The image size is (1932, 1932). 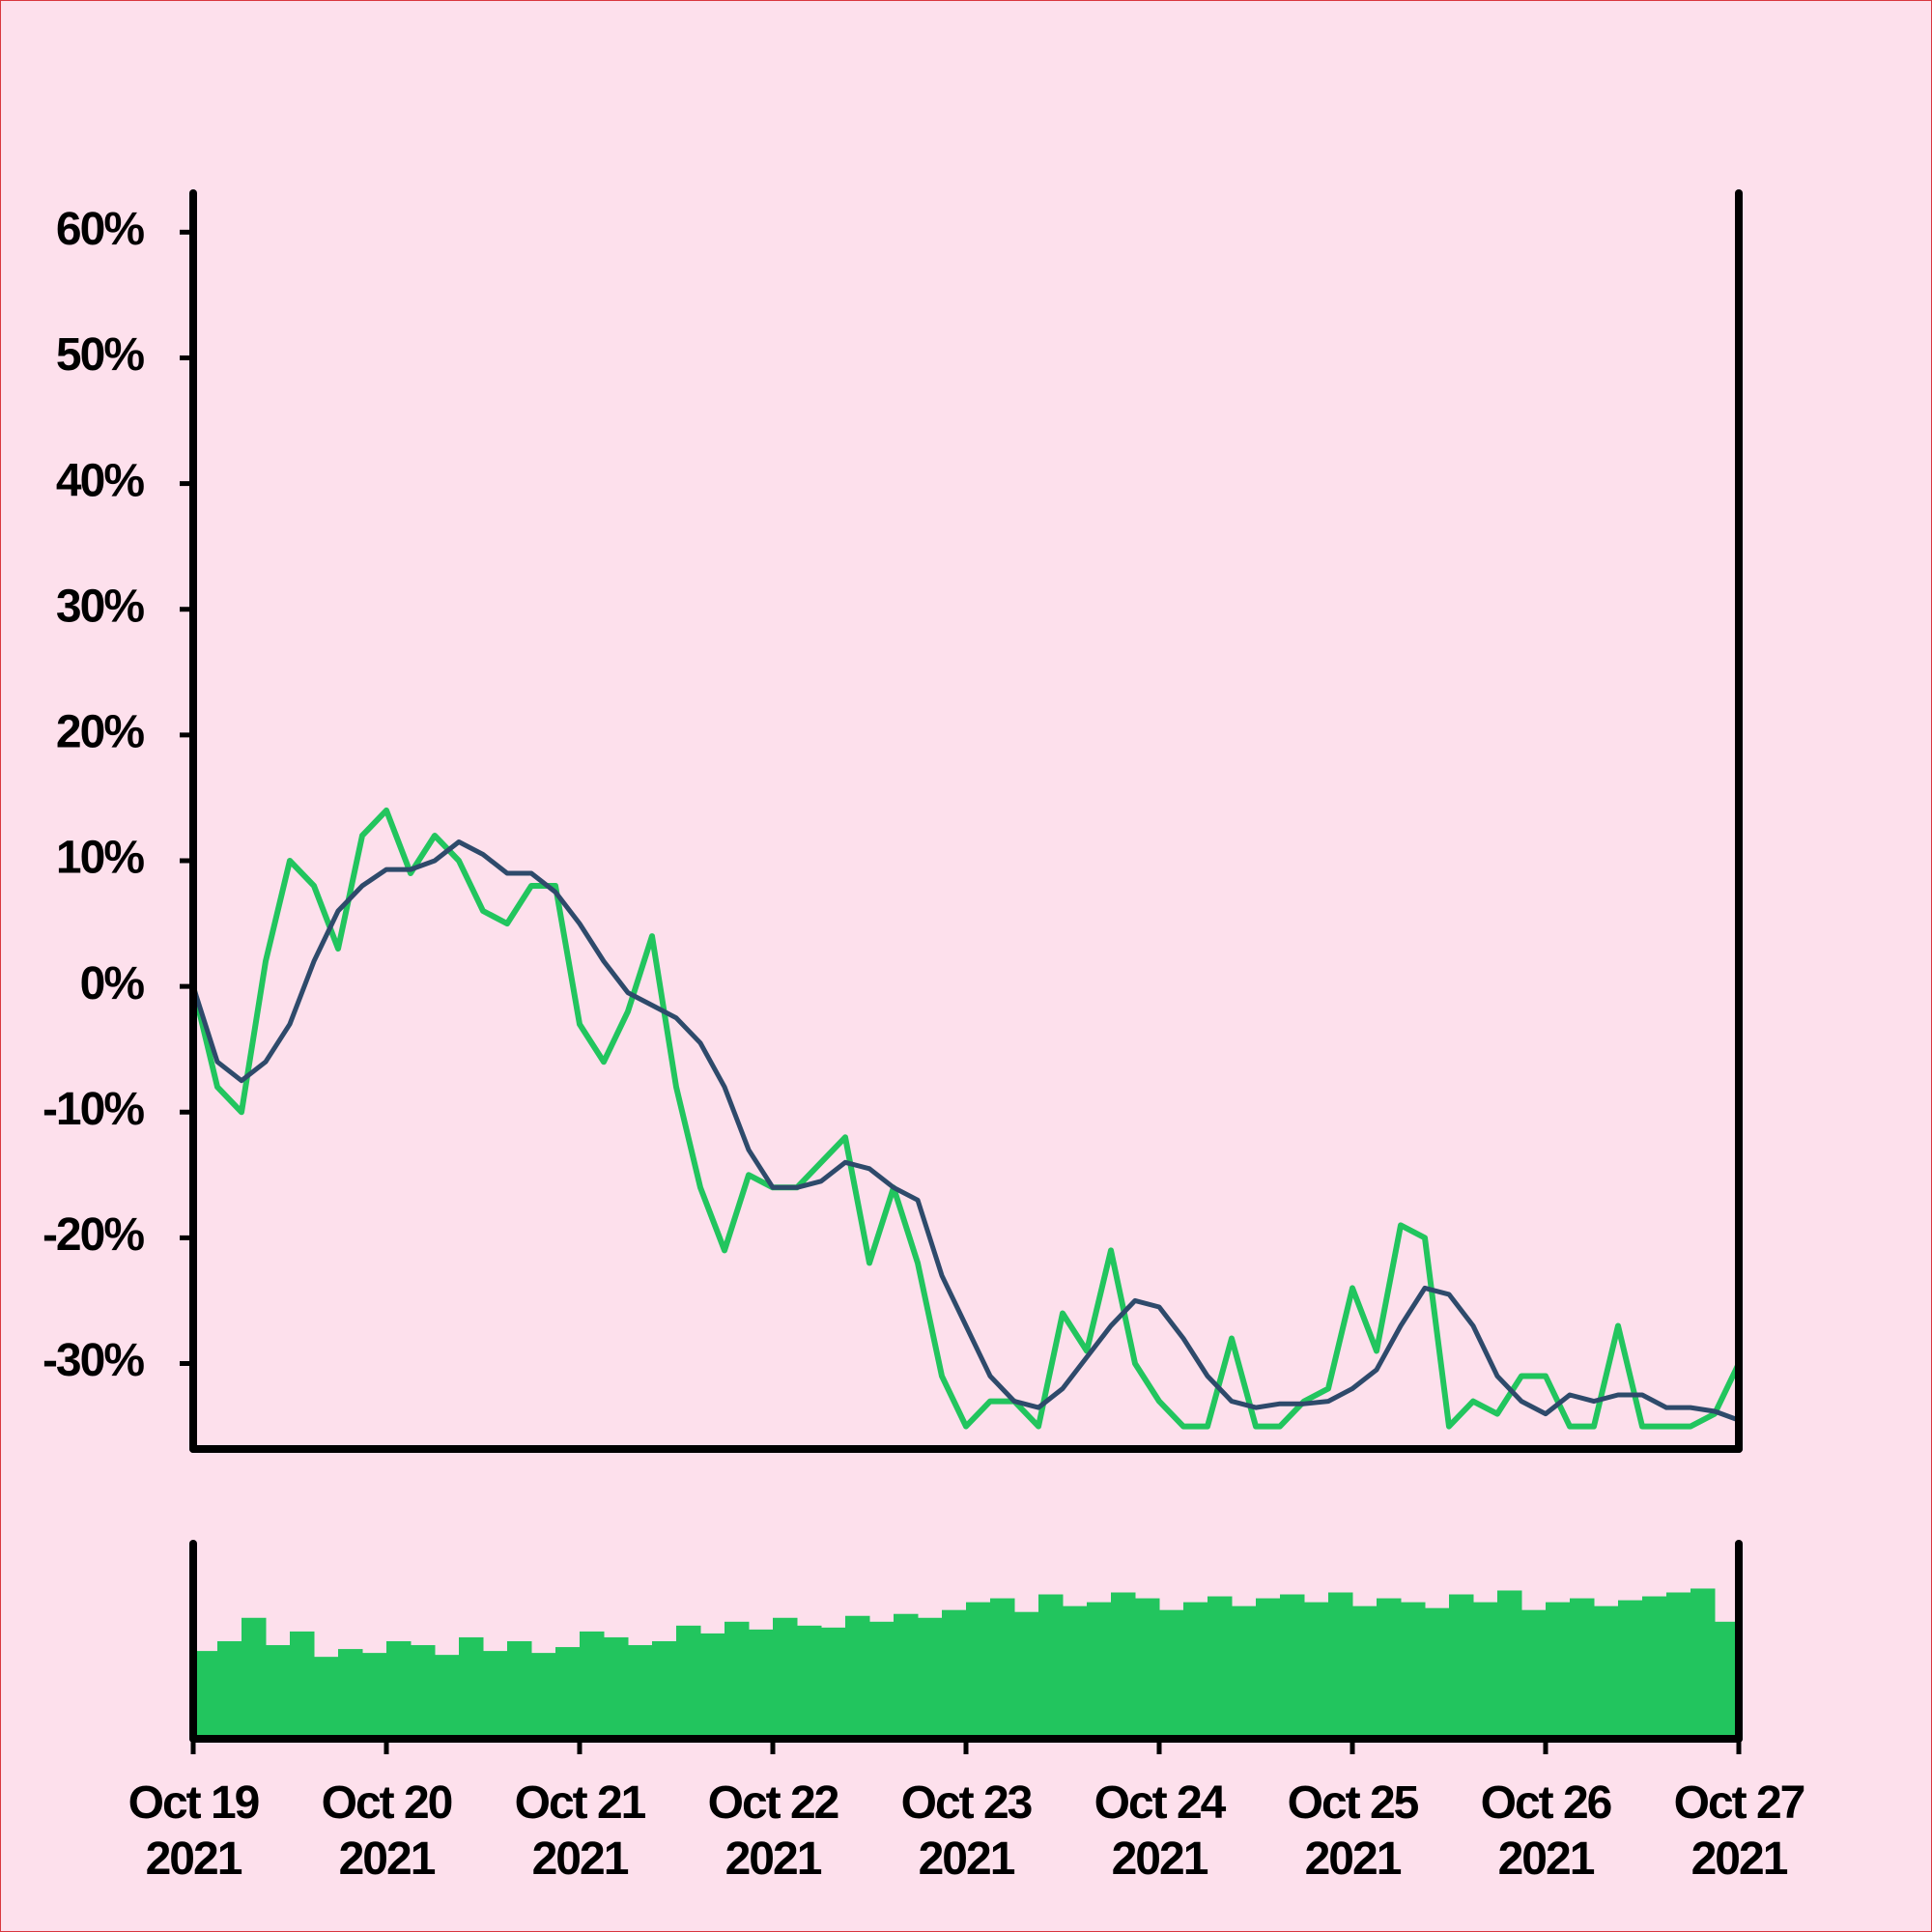 What do you see at coordinates (93, 1360) in the screenshot?
I see `y-tick-label: -30%` at bounding box center [93, 1360].